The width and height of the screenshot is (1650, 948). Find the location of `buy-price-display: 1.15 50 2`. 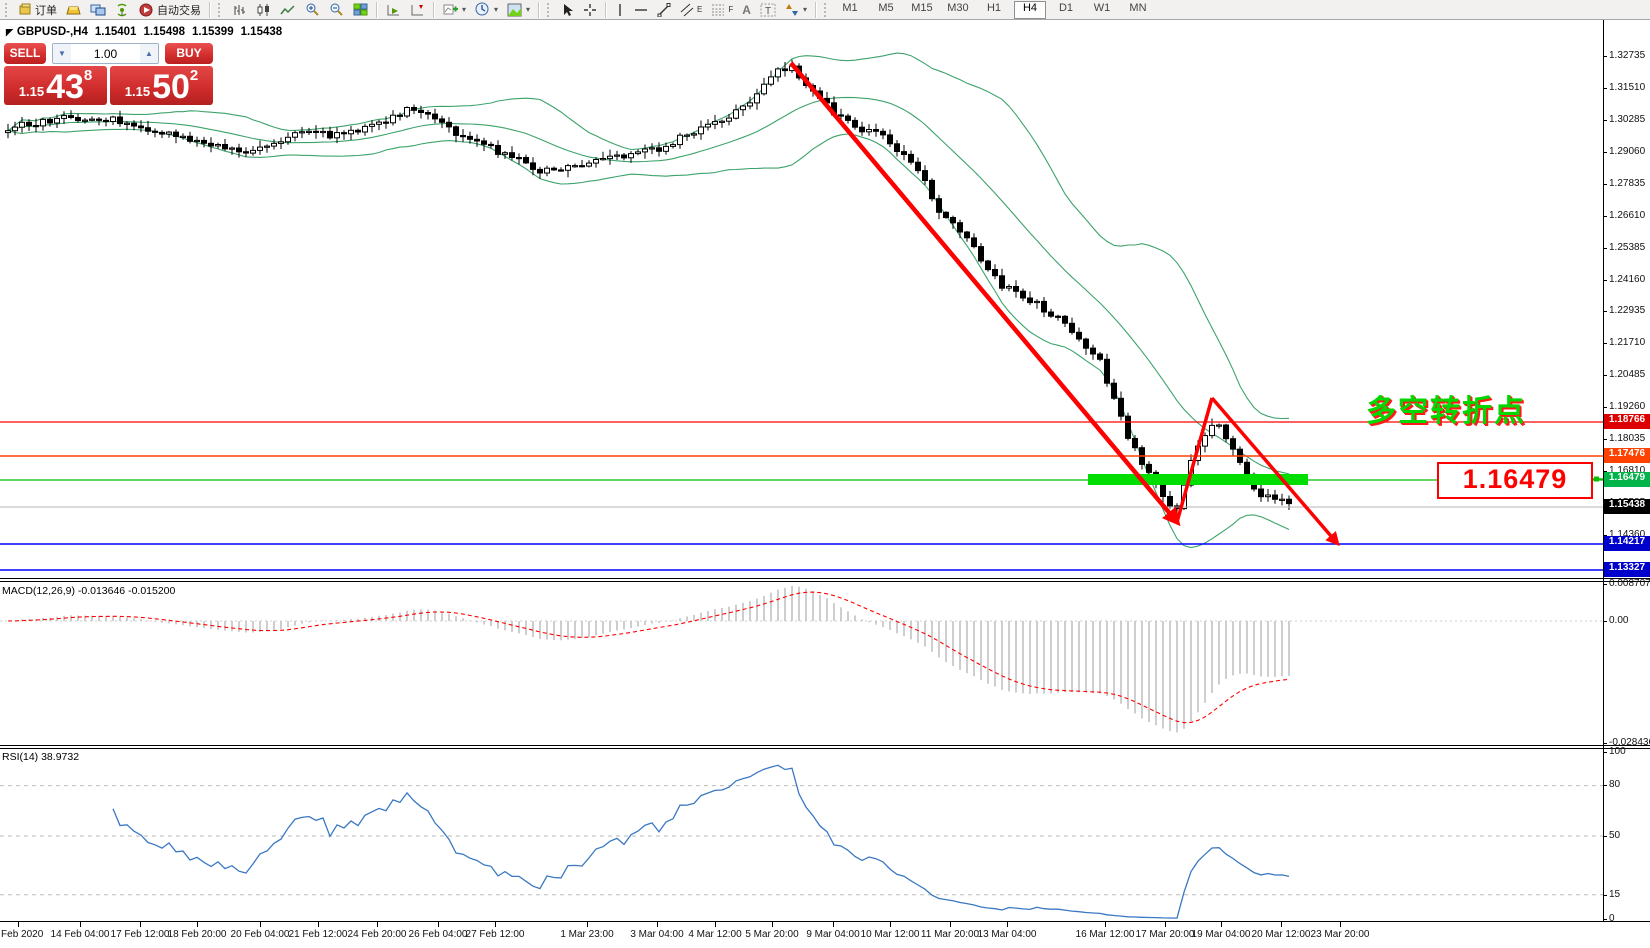

buy-price-display: 1.15 50 2 is located at coordinates (161, 85).